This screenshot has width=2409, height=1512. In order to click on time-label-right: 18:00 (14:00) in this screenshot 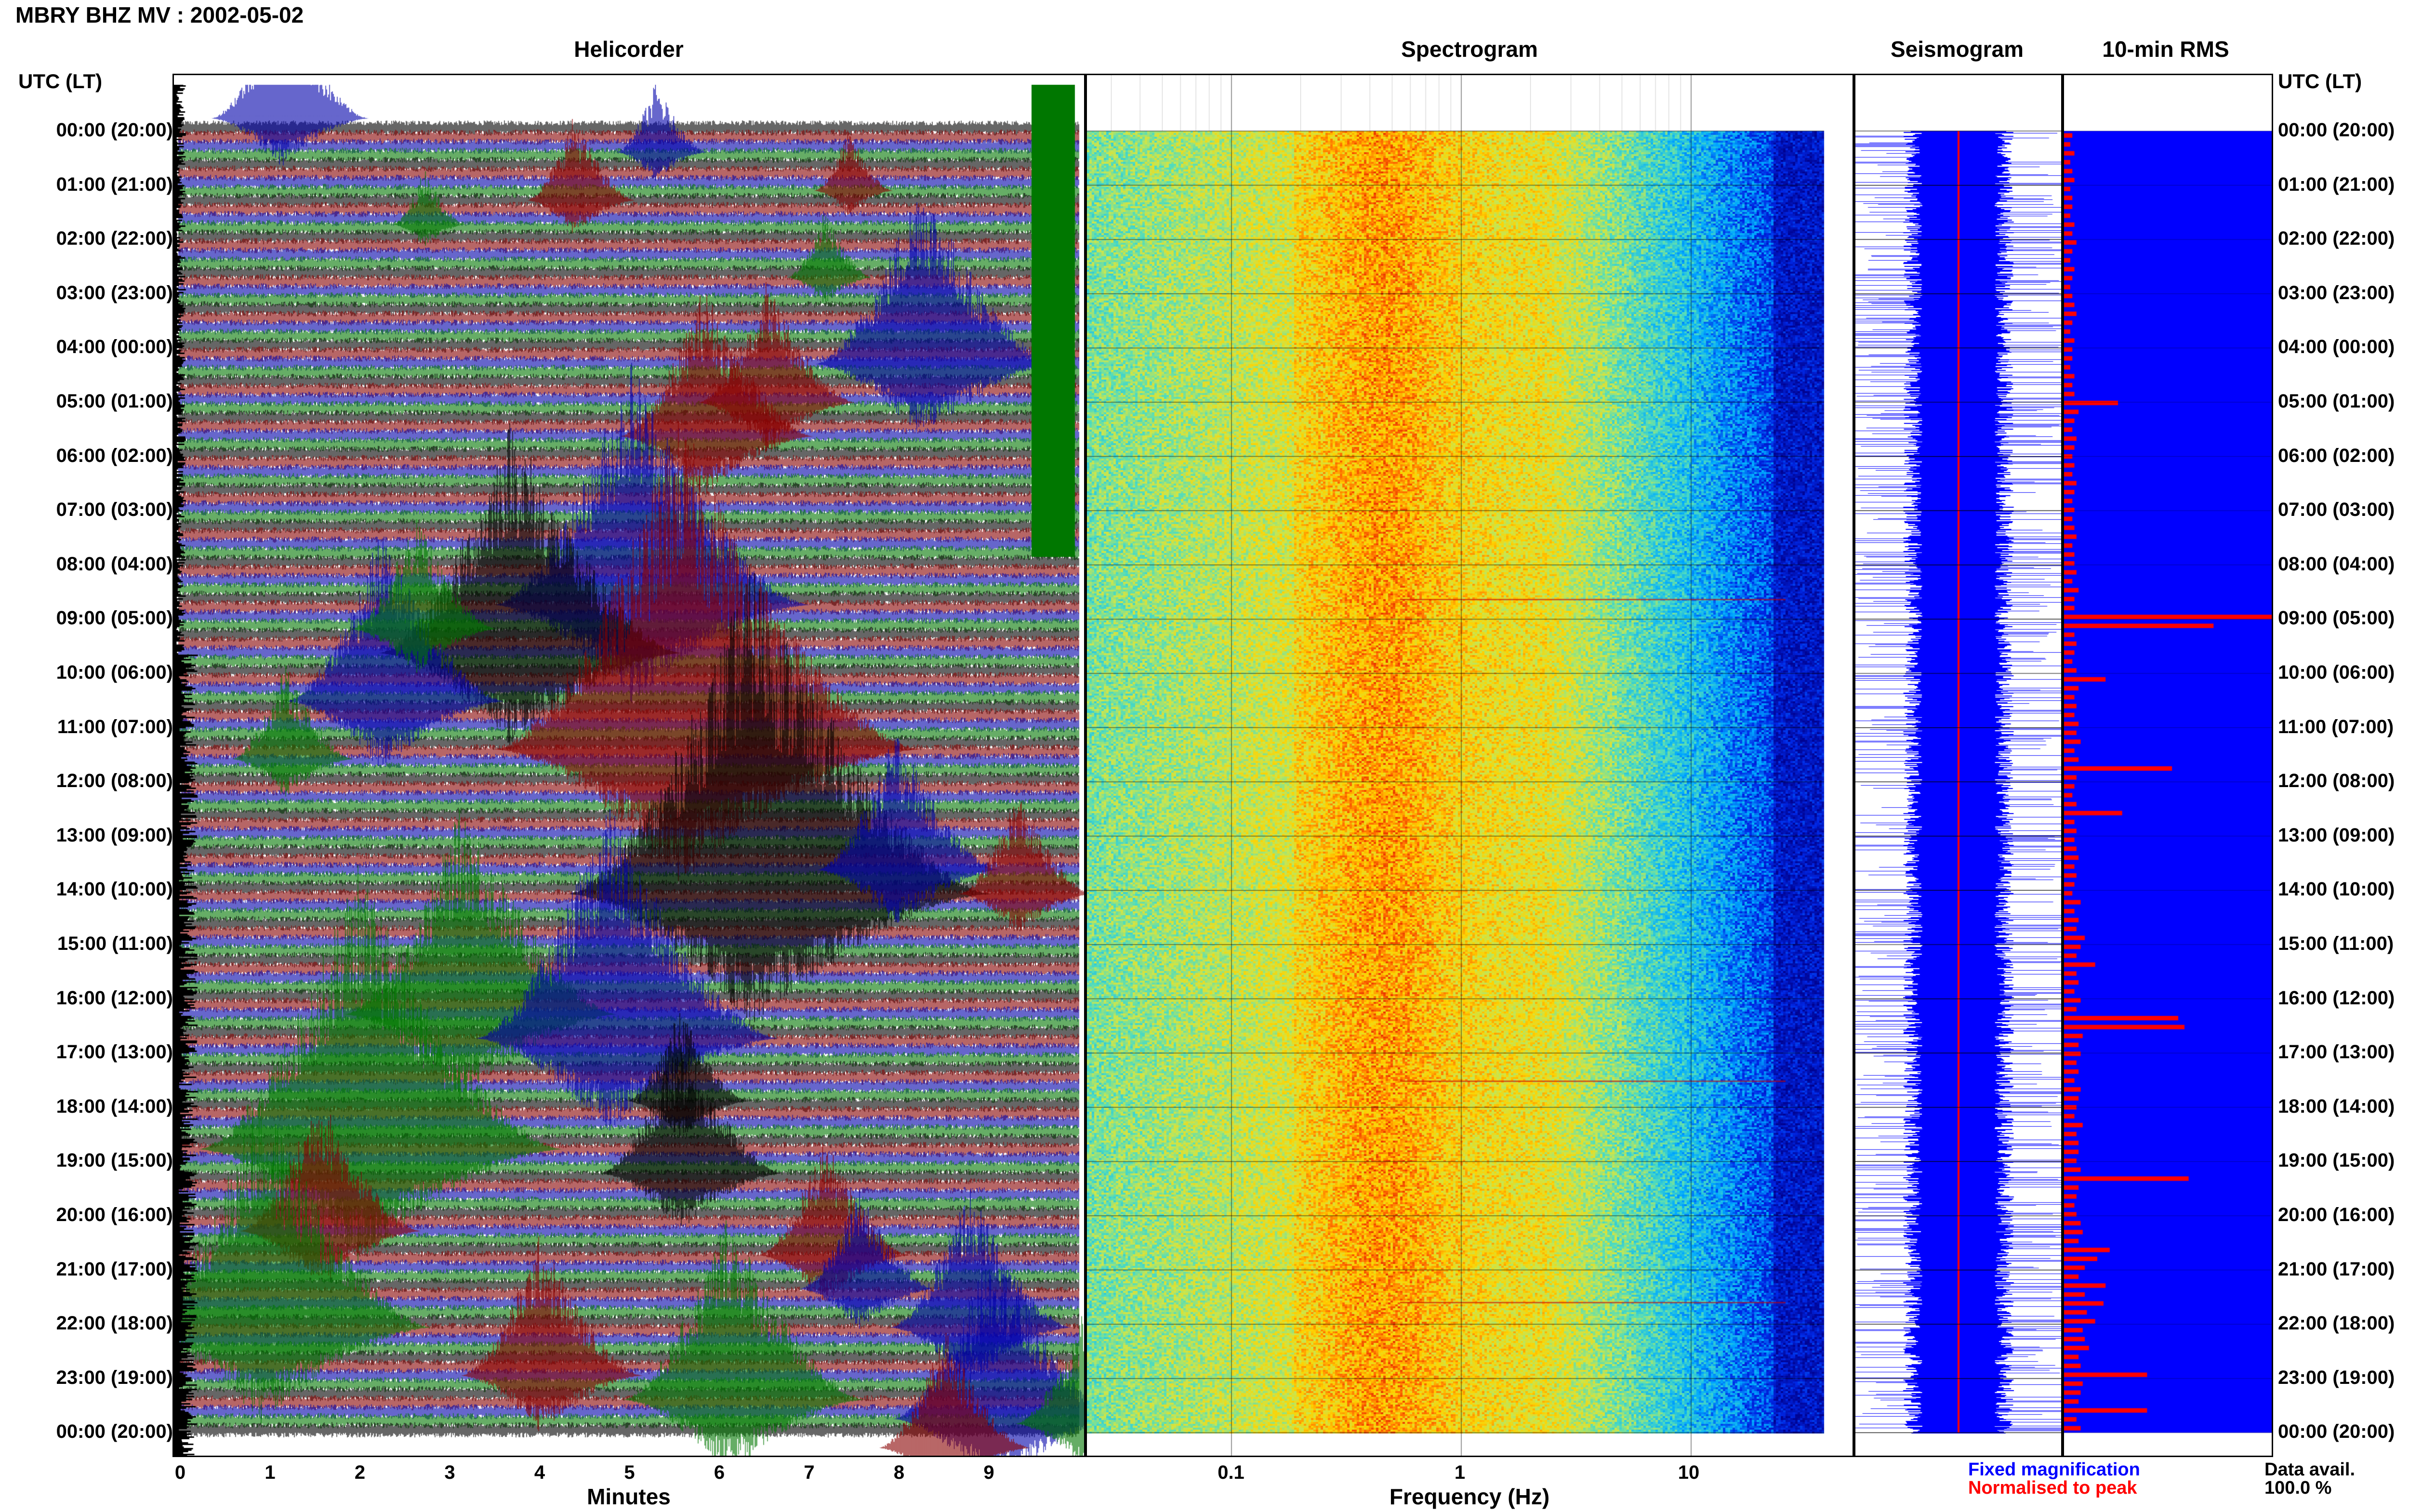, I will do `click(2336, 1106)`.